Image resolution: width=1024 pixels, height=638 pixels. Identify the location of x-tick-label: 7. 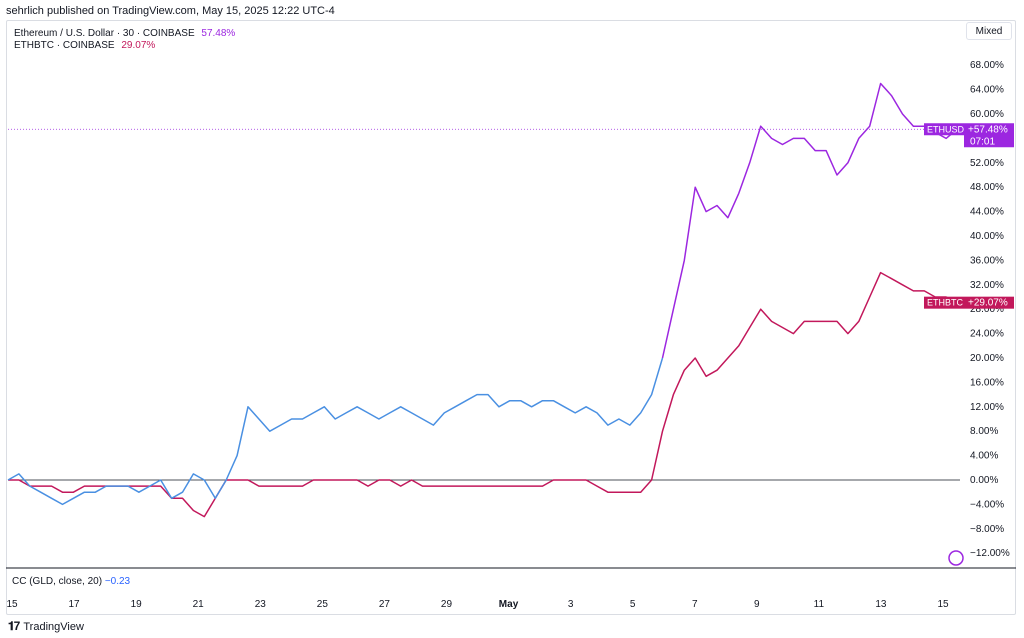
(695, 604).